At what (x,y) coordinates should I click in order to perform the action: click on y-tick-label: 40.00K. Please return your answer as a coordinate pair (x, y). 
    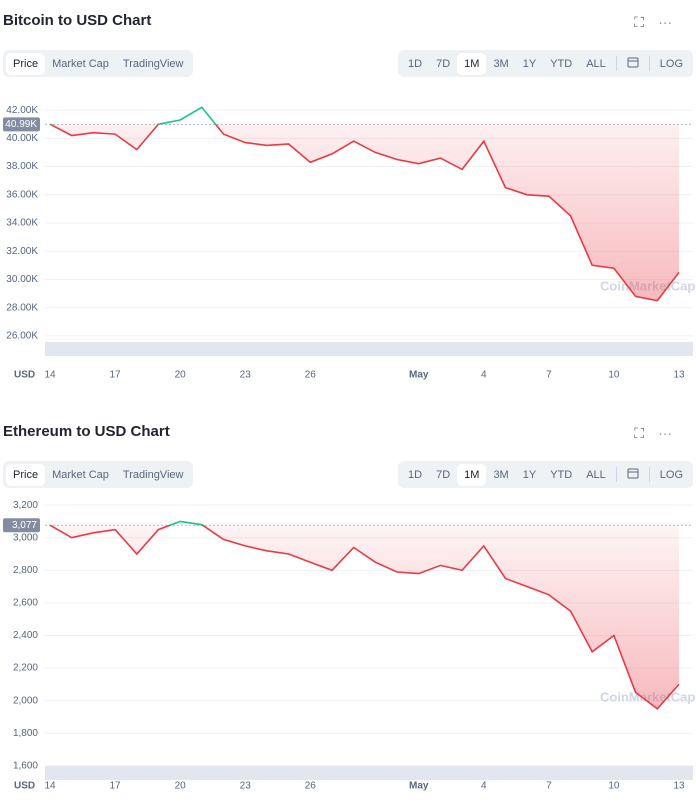
    Looking at the image, I should click on (22, 138).